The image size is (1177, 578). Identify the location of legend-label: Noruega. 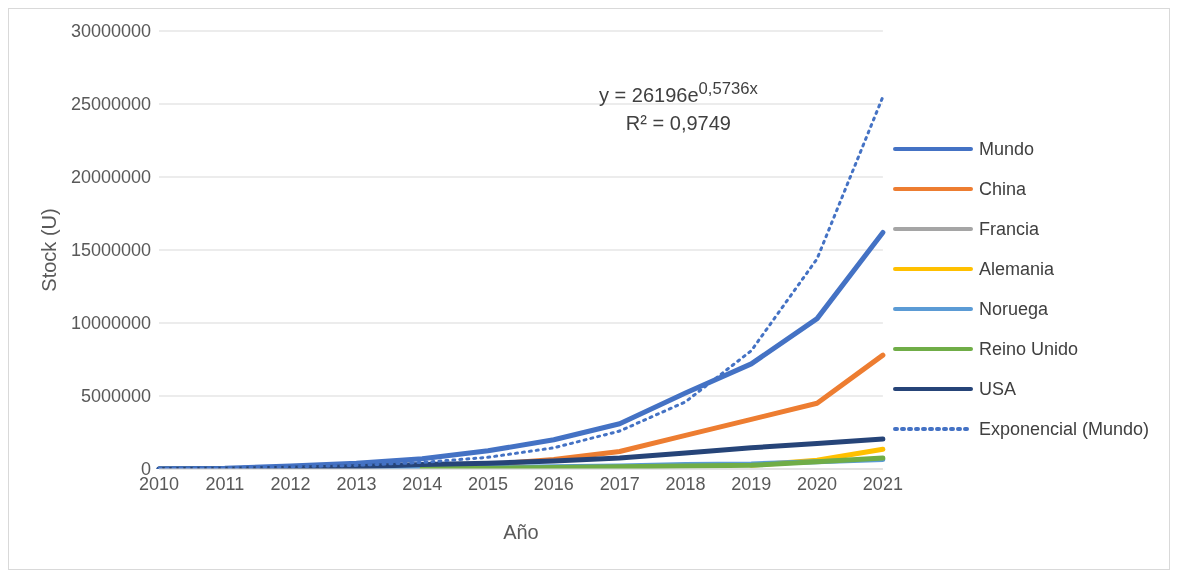
(1013, 309).